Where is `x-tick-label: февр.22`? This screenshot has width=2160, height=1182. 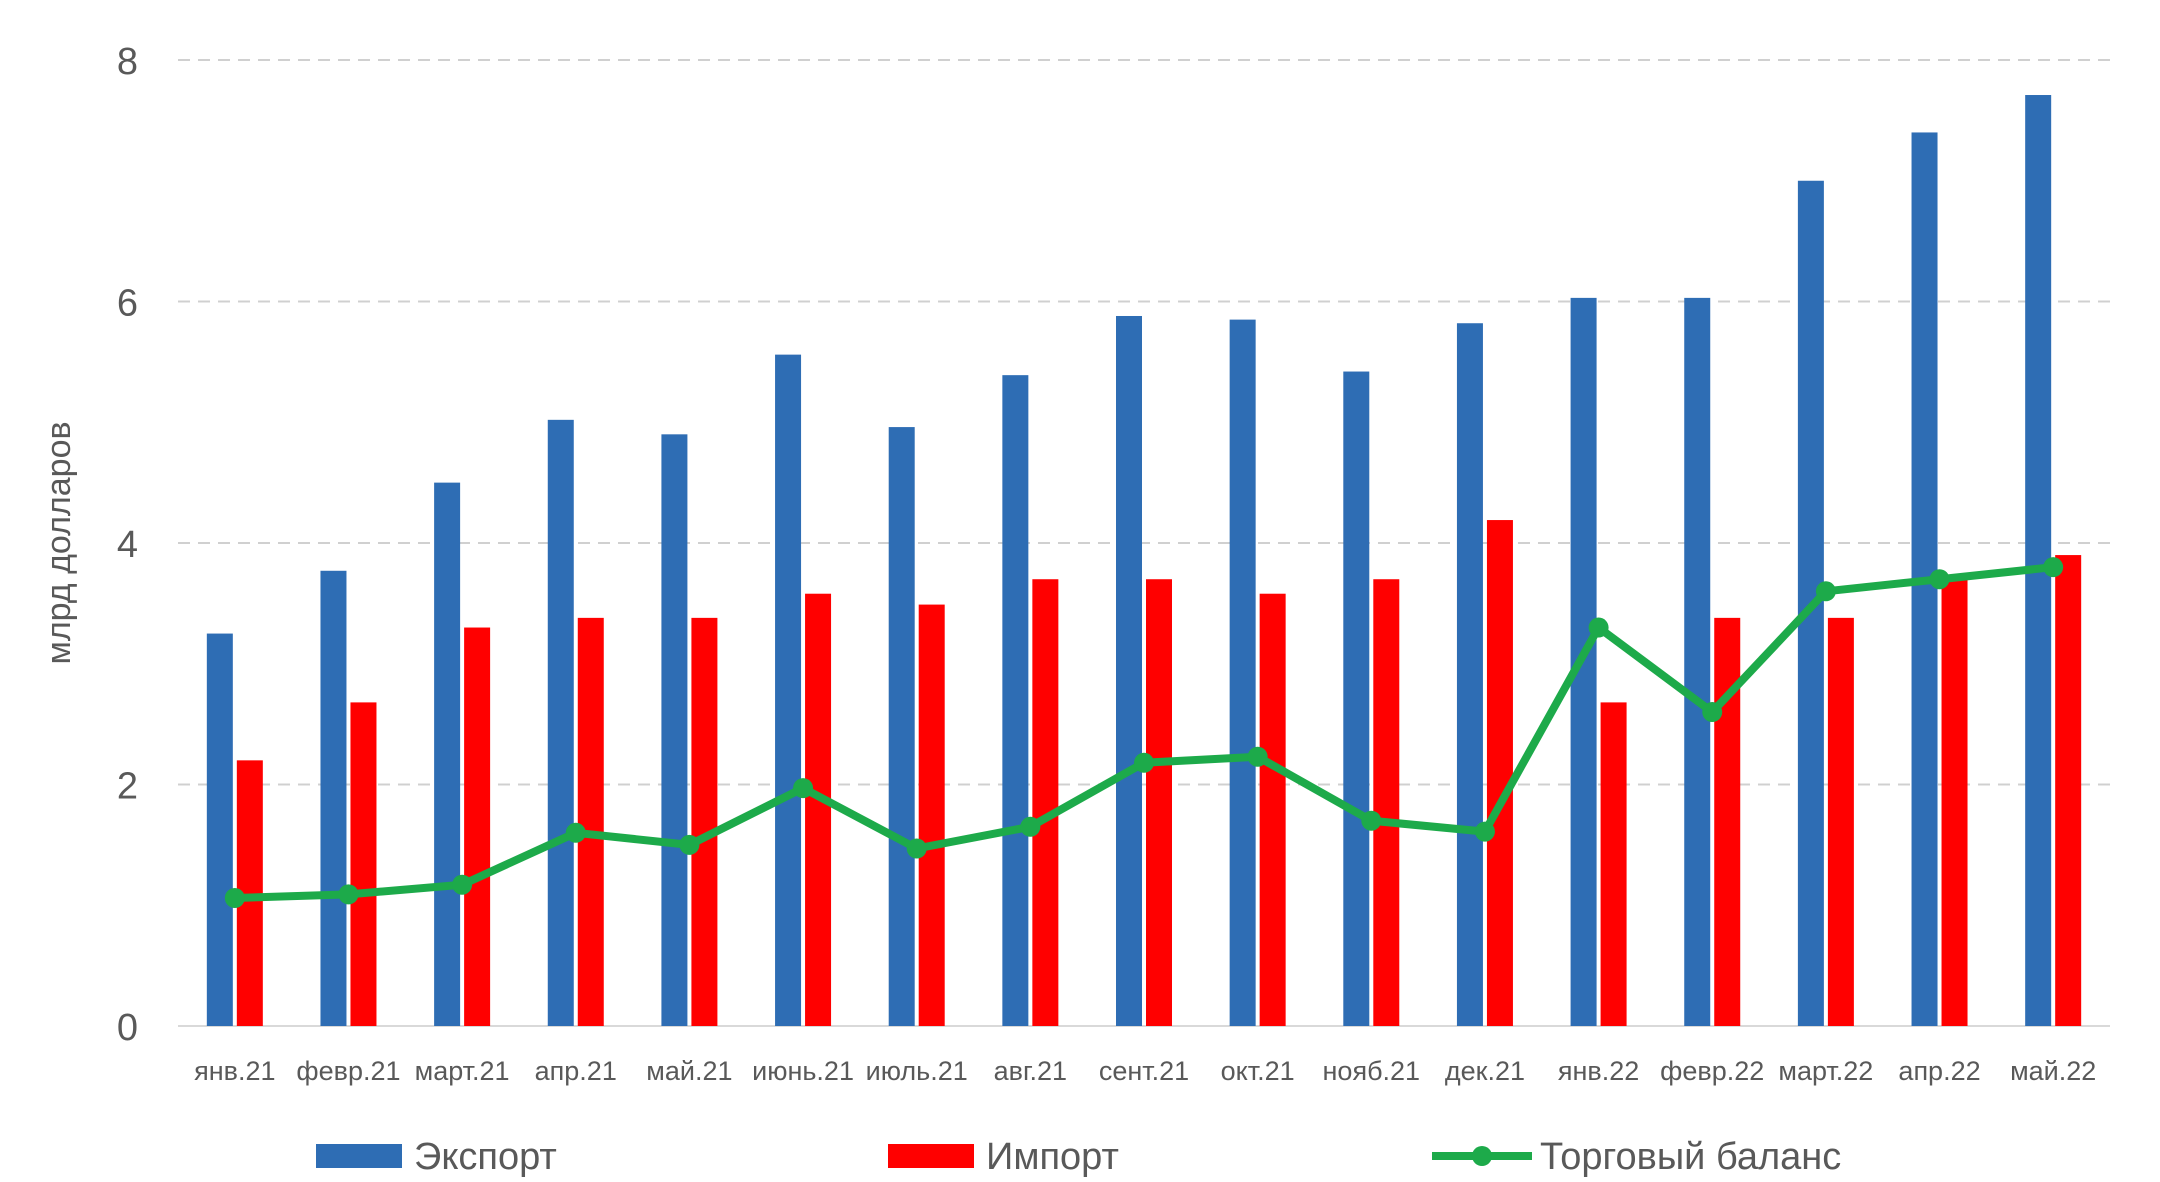 x-tick-label: февр.22 is located at coordinates (1712, 1071).